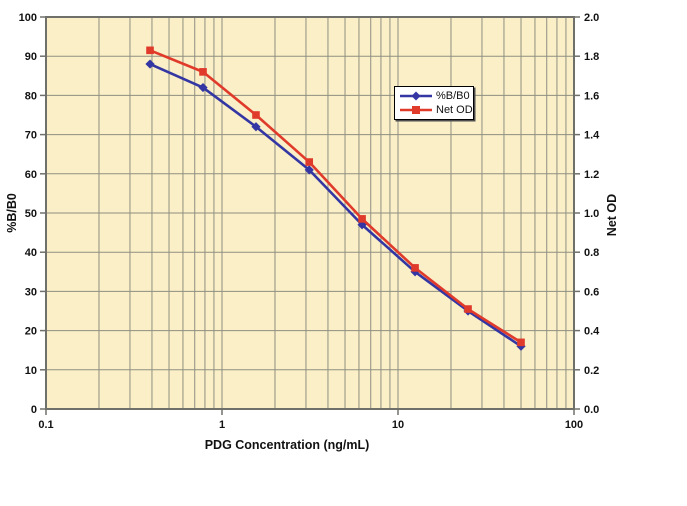 Image resolution: width=687 pixels, height=506 pixels. Describe the element at coordinates (434, 96) in the screenshot. I see `legend-item-pct-bb0: %B/B0` at that location.